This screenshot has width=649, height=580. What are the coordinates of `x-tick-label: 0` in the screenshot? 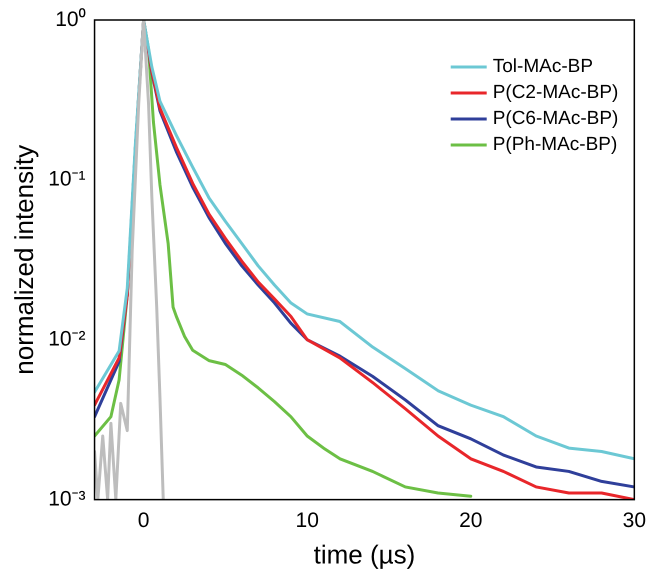 It's located at (144, 520).